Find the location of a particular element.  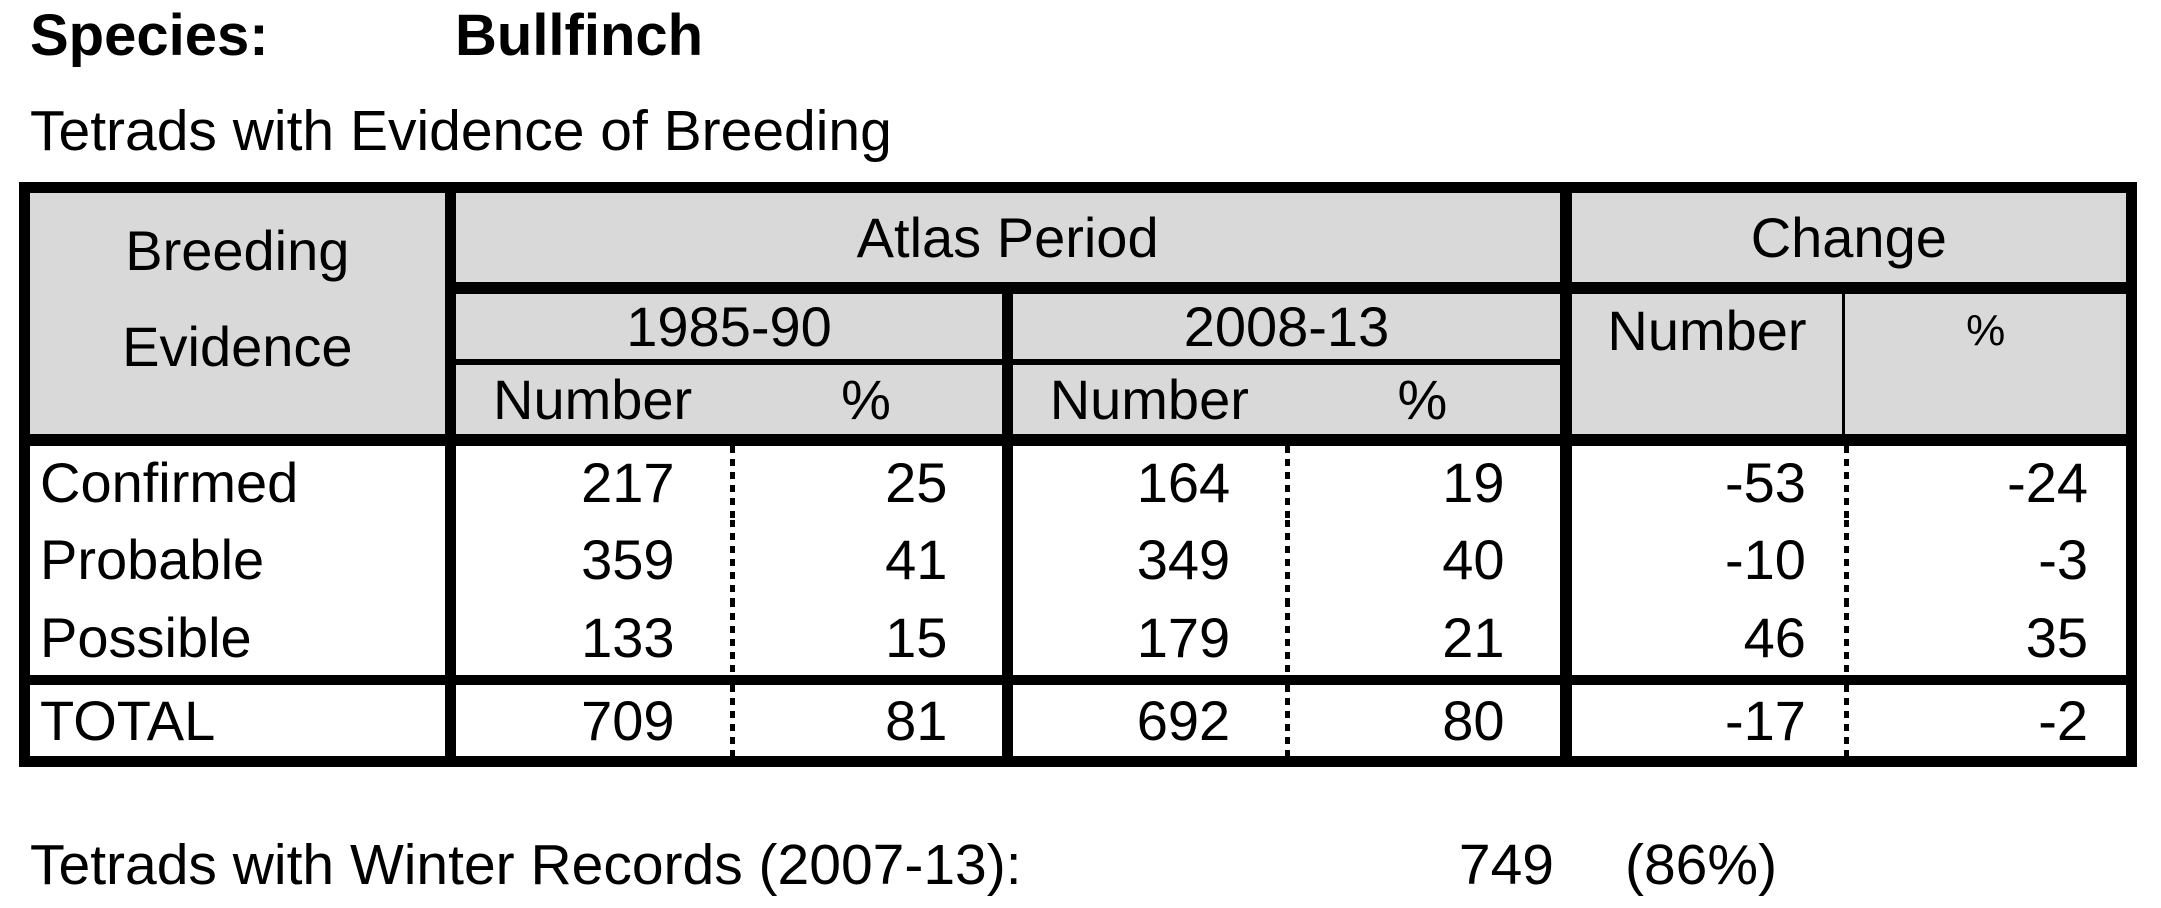

col-header-period-1985-90: 1985-90 is located at coordinates (732, 326).